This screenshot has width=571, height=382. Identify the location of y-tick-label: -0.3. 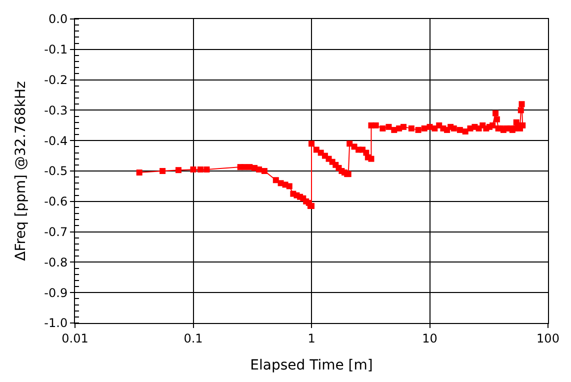
(56, 110).